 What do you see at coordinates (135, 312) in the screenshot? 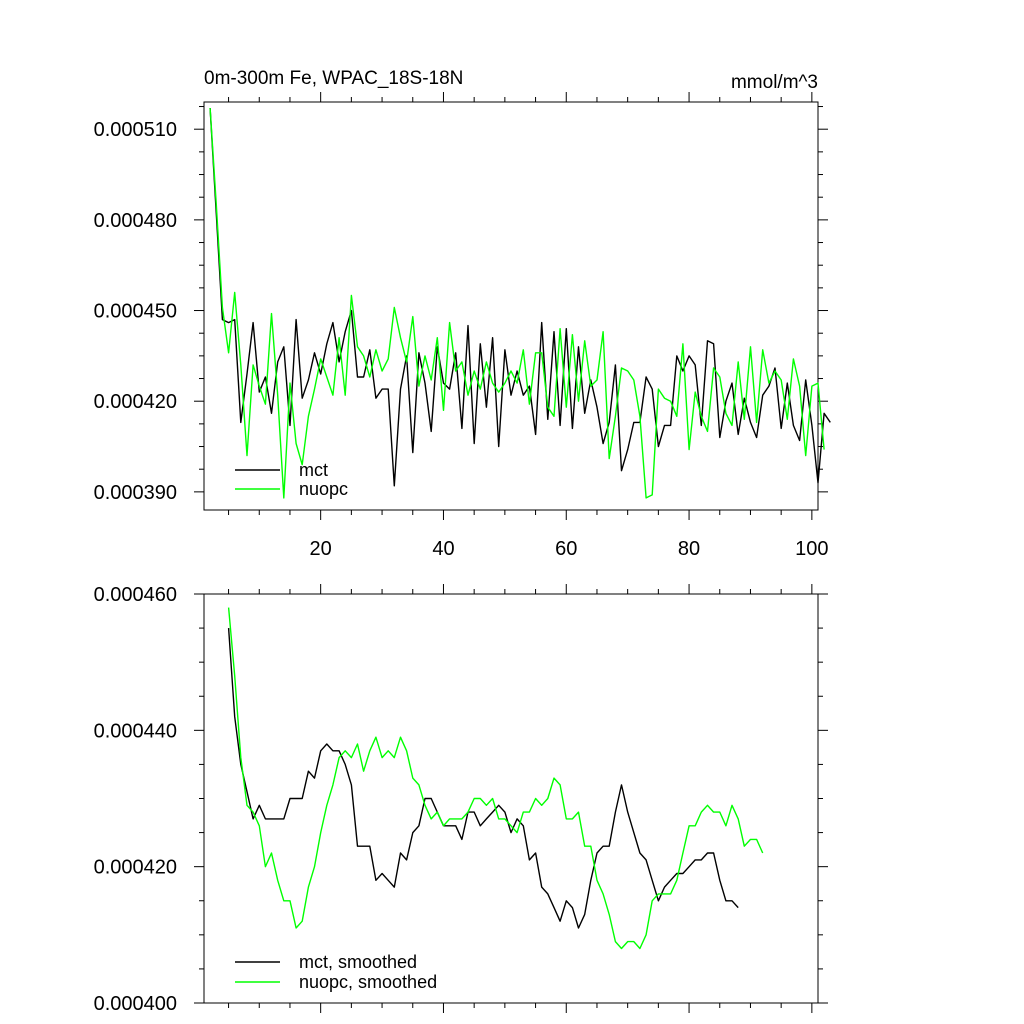
I see `y-tick-label: 0.000450` at bounding box center [135, 312].